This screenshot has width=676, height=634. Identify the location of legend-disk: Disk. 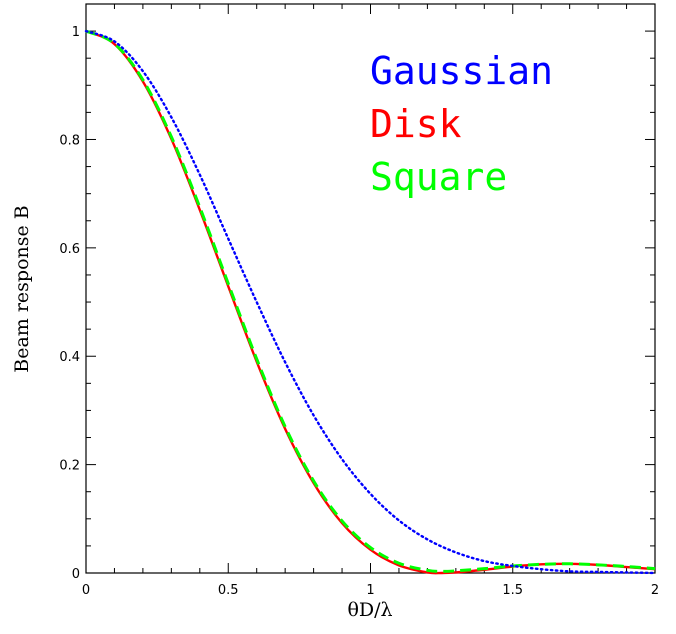
(416, 124).